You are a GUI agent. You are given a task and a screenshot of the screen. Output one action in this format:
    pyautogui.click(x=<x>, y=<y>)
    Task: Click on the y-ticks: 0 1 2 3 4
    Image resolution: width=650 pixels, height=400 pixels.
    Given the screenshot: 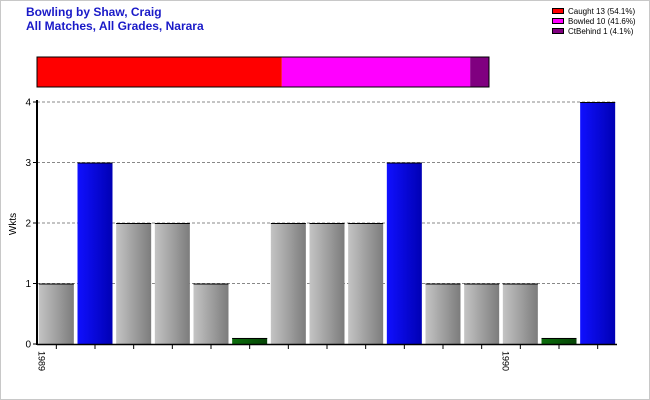 What is the action you would take?
    pyautogui.click(x=31, y=224)
    